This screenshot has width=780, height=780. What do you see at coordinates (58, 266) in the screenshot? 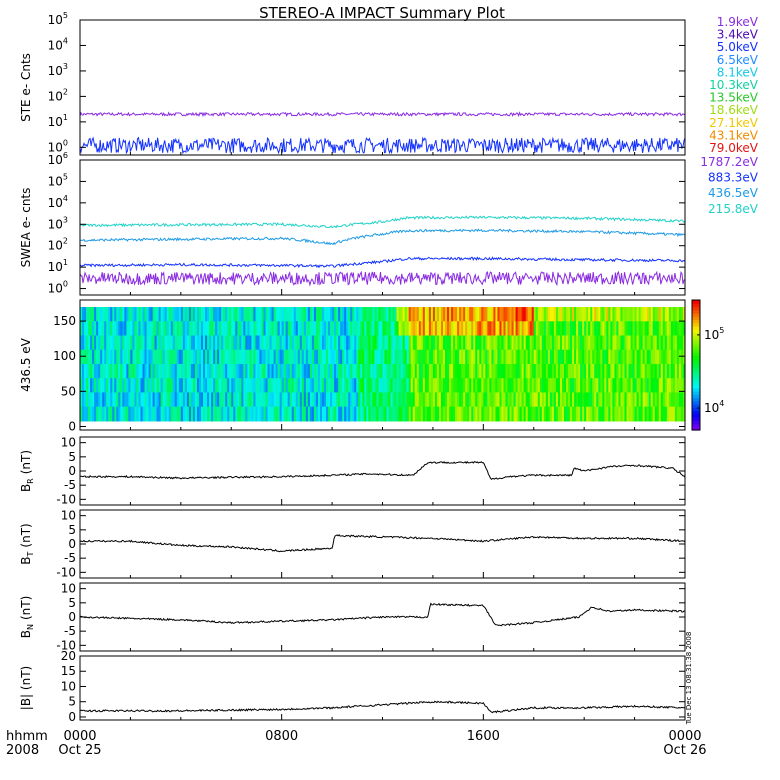
I see `y-tick-label: 101` at bounding box center [58, 266].